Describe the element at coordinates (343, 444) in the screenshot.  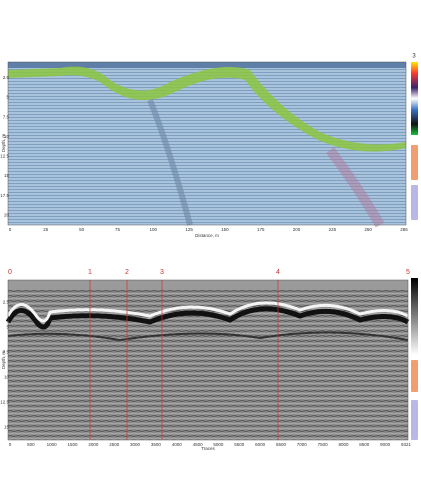
I see `x-tick-label: 8000` at that location.